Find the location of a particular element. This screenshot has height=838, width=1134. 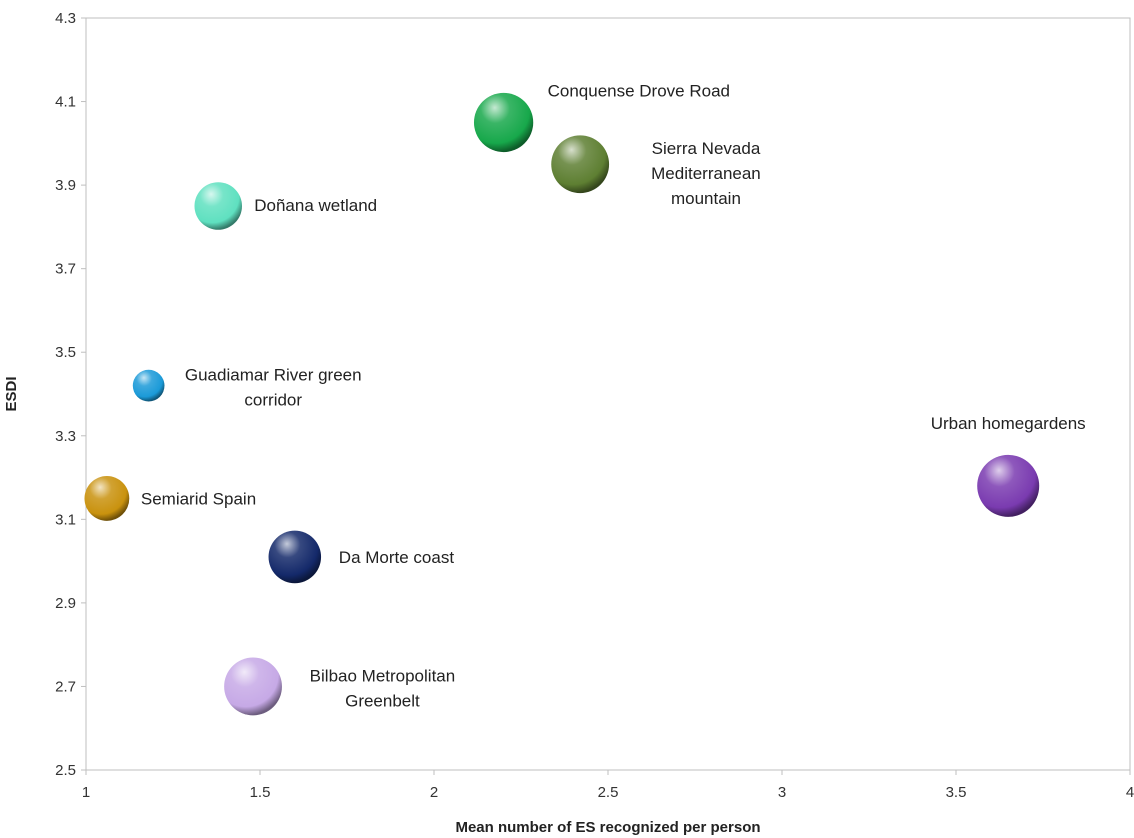

bubble-label: Sierra Nevada is located at coordinates (706, 148).